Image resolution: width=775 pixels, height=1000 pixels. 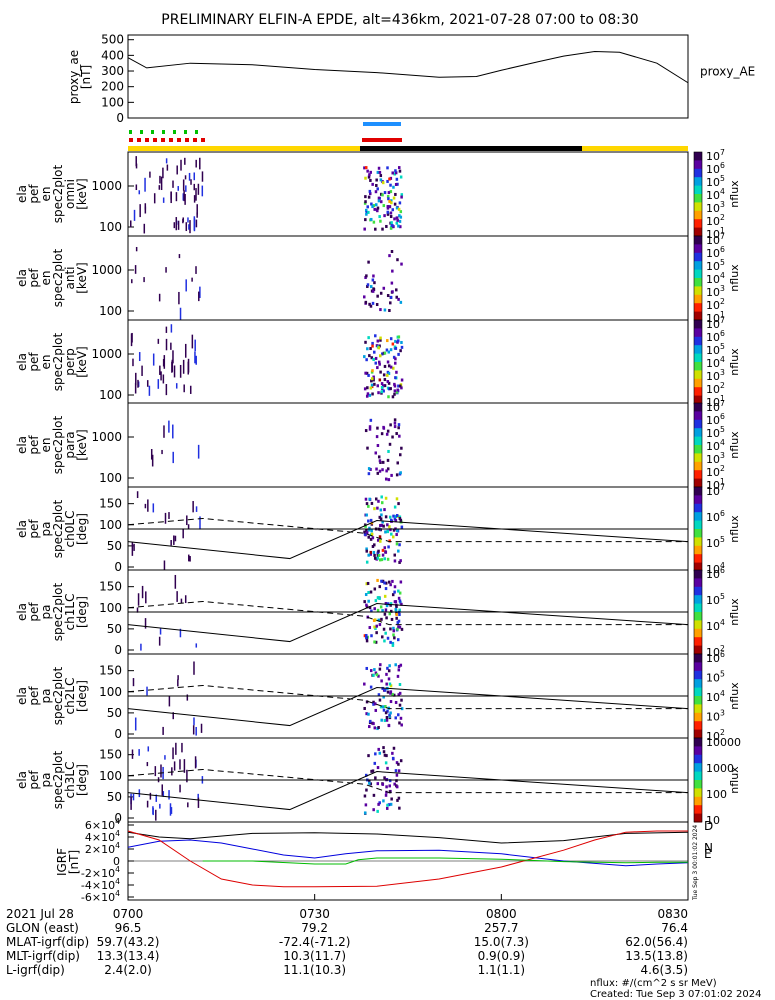 What do you see at coordinates (74, 77) in the screenshot?
I see `proxy-ae-ylabel: proxy_ae` at bounding box center [74, 77].